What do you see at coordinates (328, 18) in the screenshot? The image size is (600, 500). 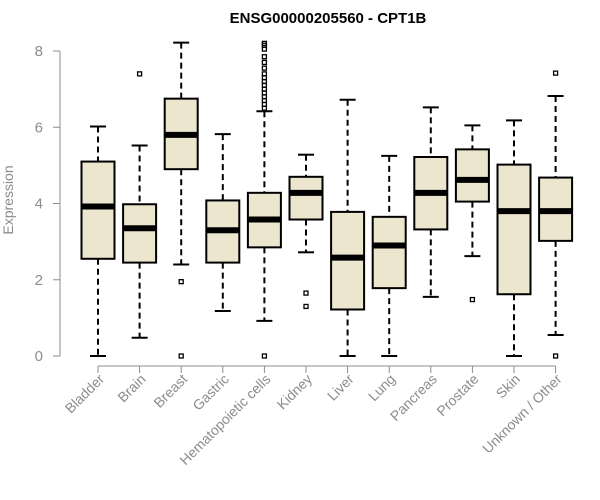 I see `chart-title: ENSG00000205560 - CPT1B` at bounding box center [328, 18].